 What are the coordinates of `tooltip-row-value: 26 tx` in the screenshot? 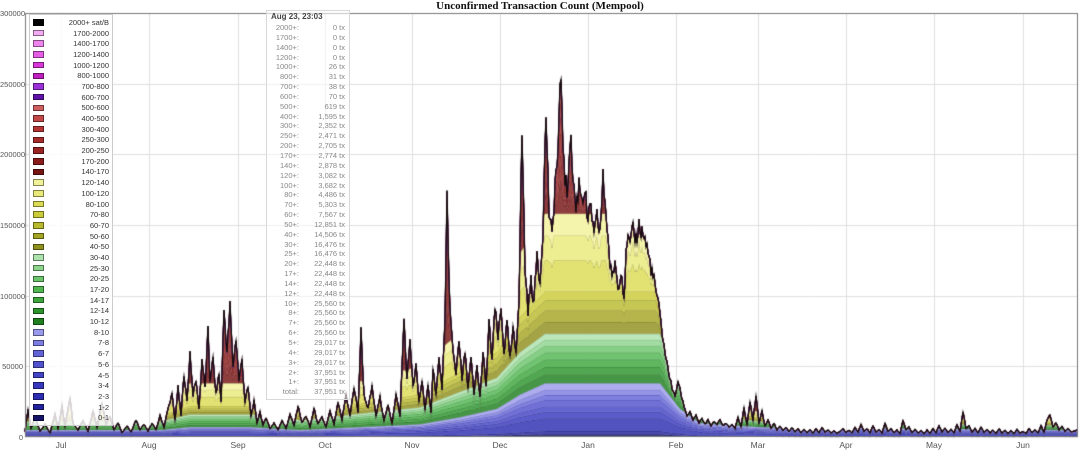 It's located at (336, 67).